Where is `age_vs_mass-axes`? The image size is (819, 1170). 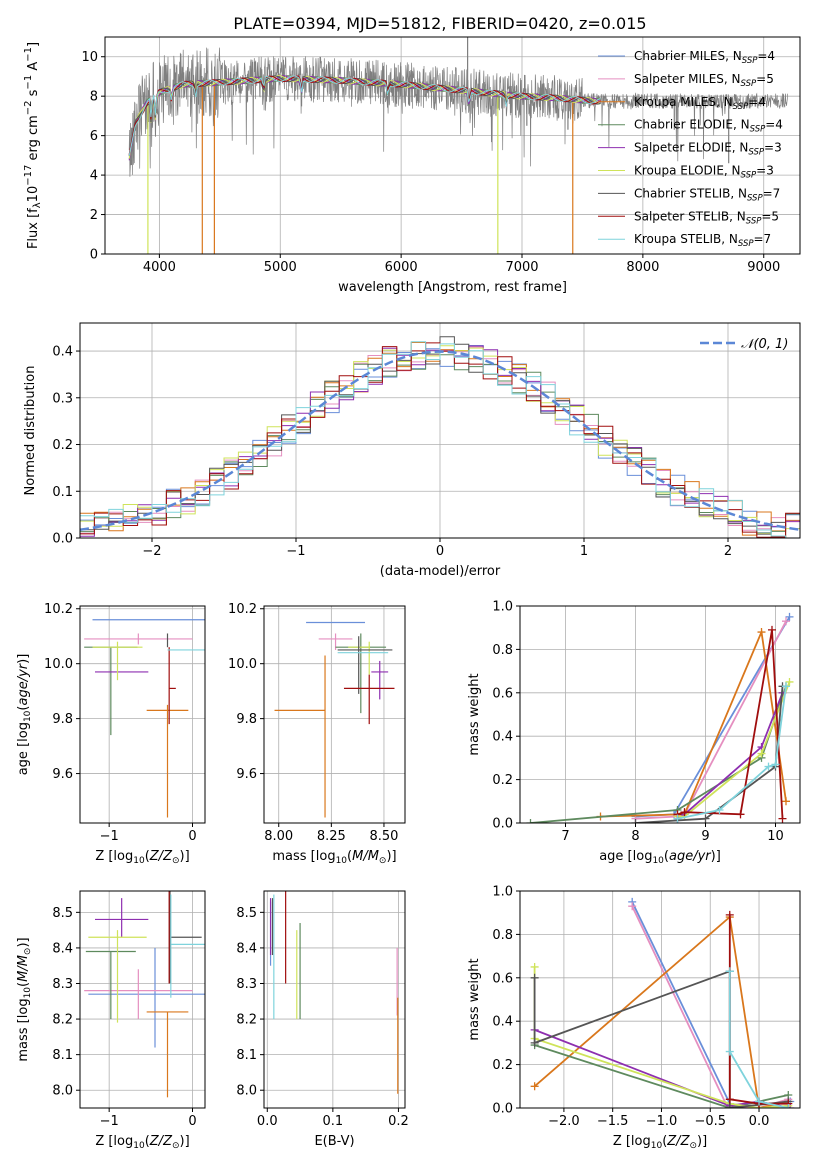 age_vs_mass-axes is located at coordinates (334, 714).